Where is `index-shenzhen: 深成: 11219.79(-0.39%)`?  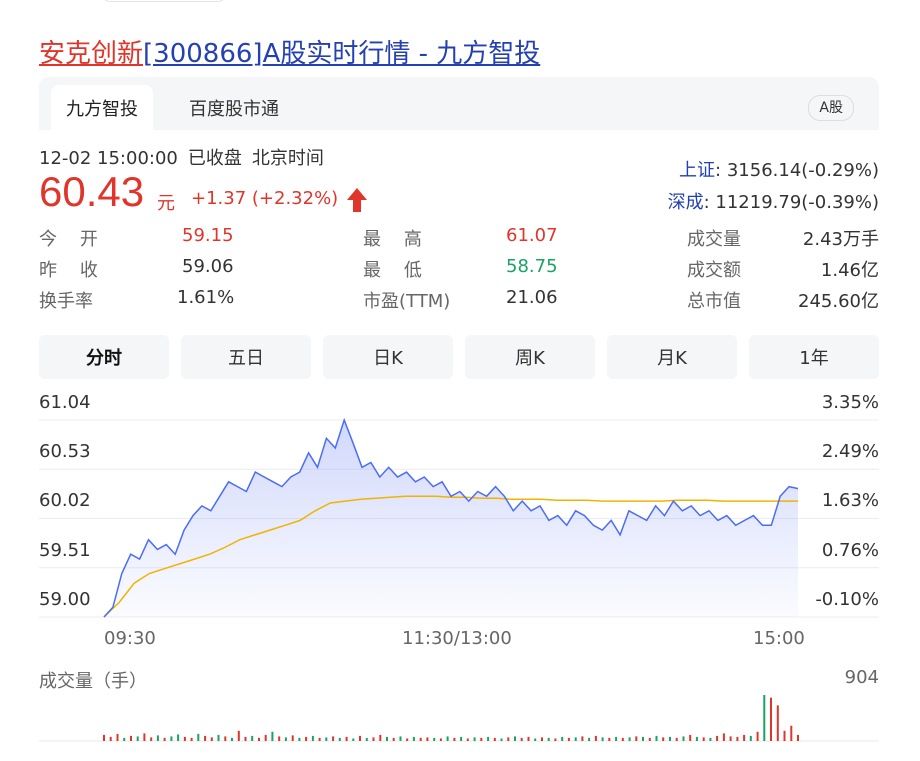
index-shenzhen: 深成: 11219.79(-0.39%) is located at coordinates (773, 201).